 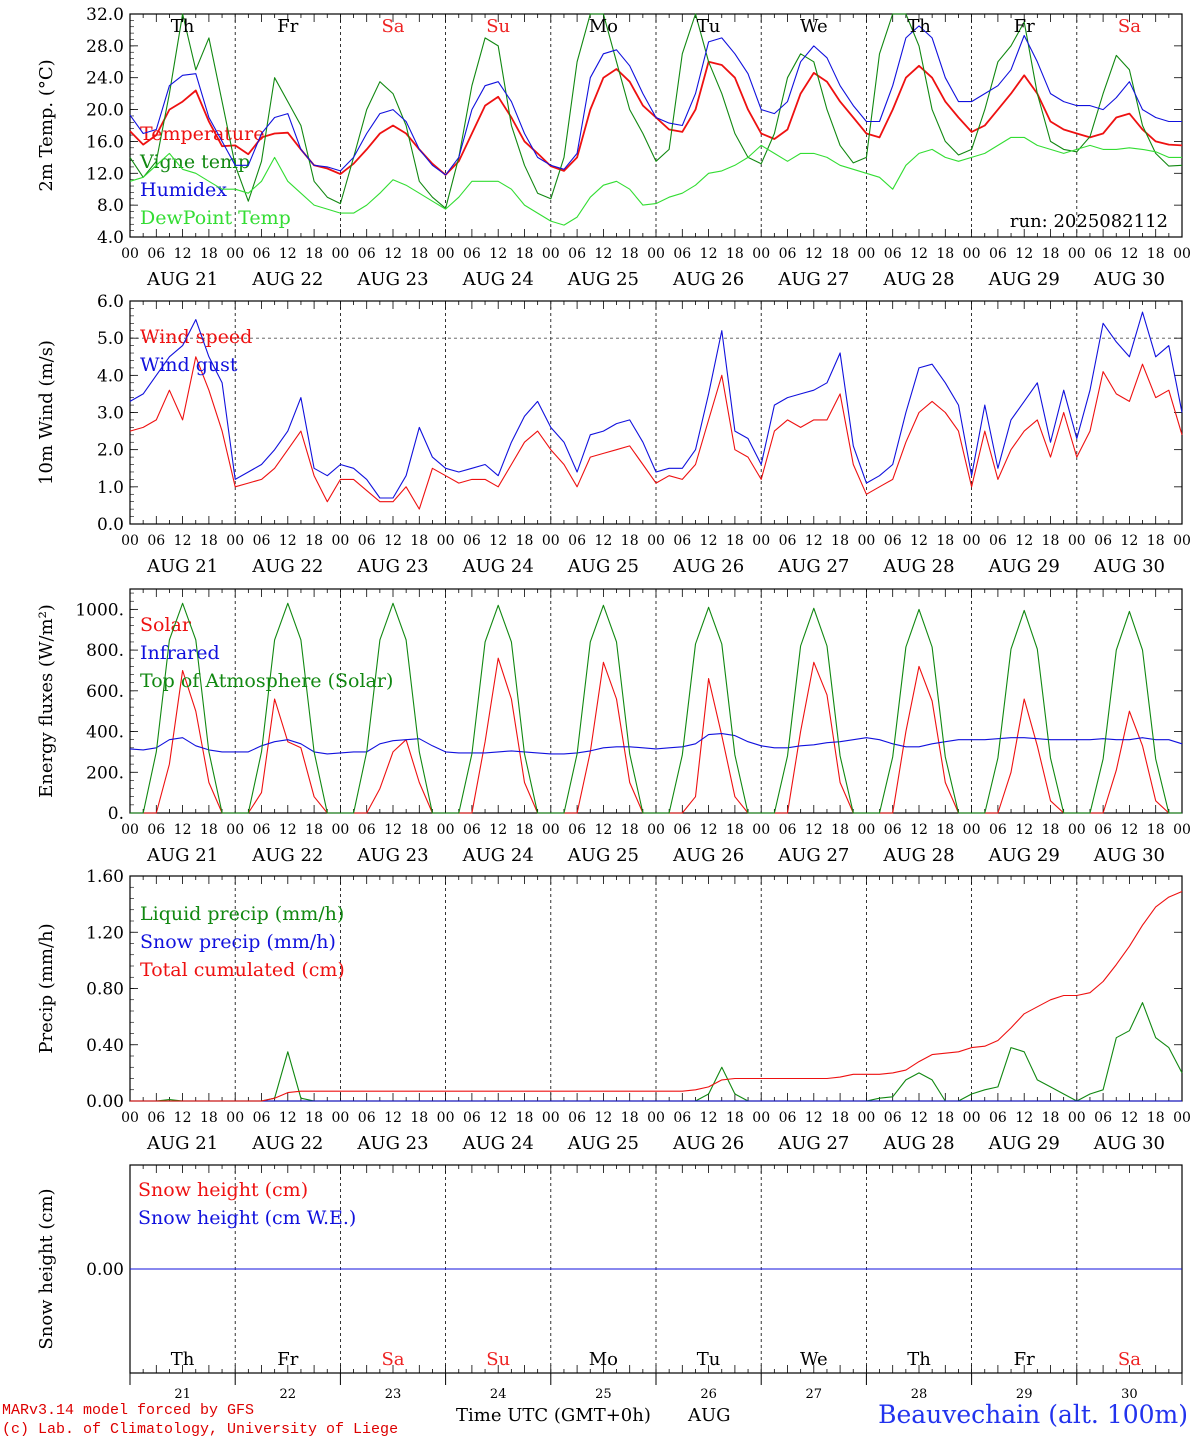 I want to click on precip-day-label: AUG 21, so click(x=182, y=1143).